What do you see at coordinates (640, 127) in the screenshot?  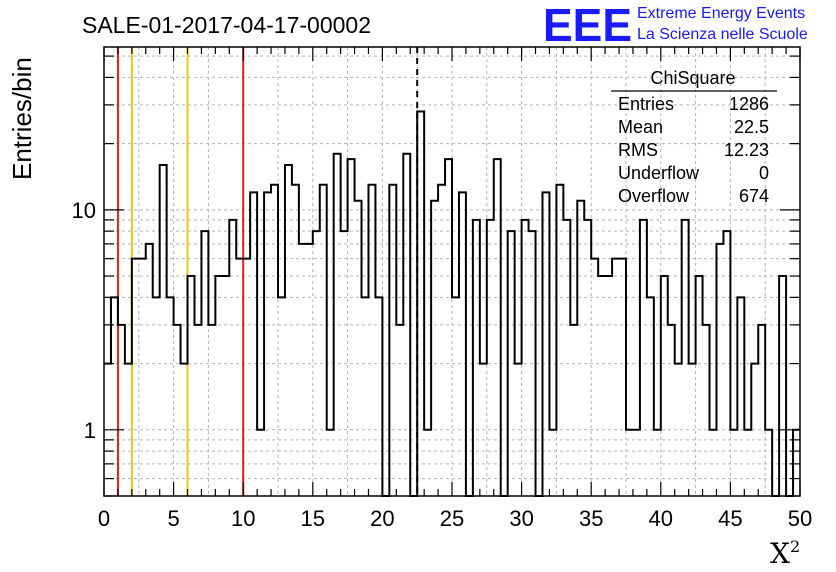 I see `stats-label-mean: Mean` at bounding box center [640, 127].